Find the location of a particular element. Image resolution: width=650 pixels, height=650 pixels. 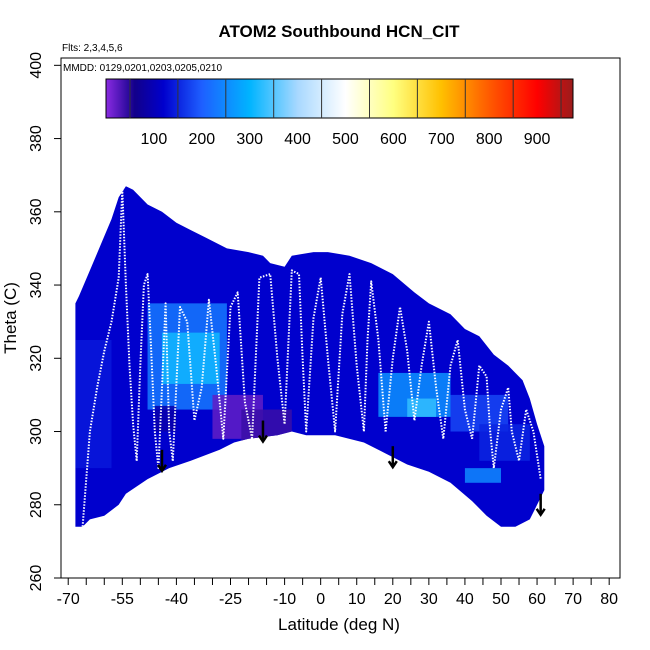

y-tick-label: 400 is located at coordinates (36, 65).